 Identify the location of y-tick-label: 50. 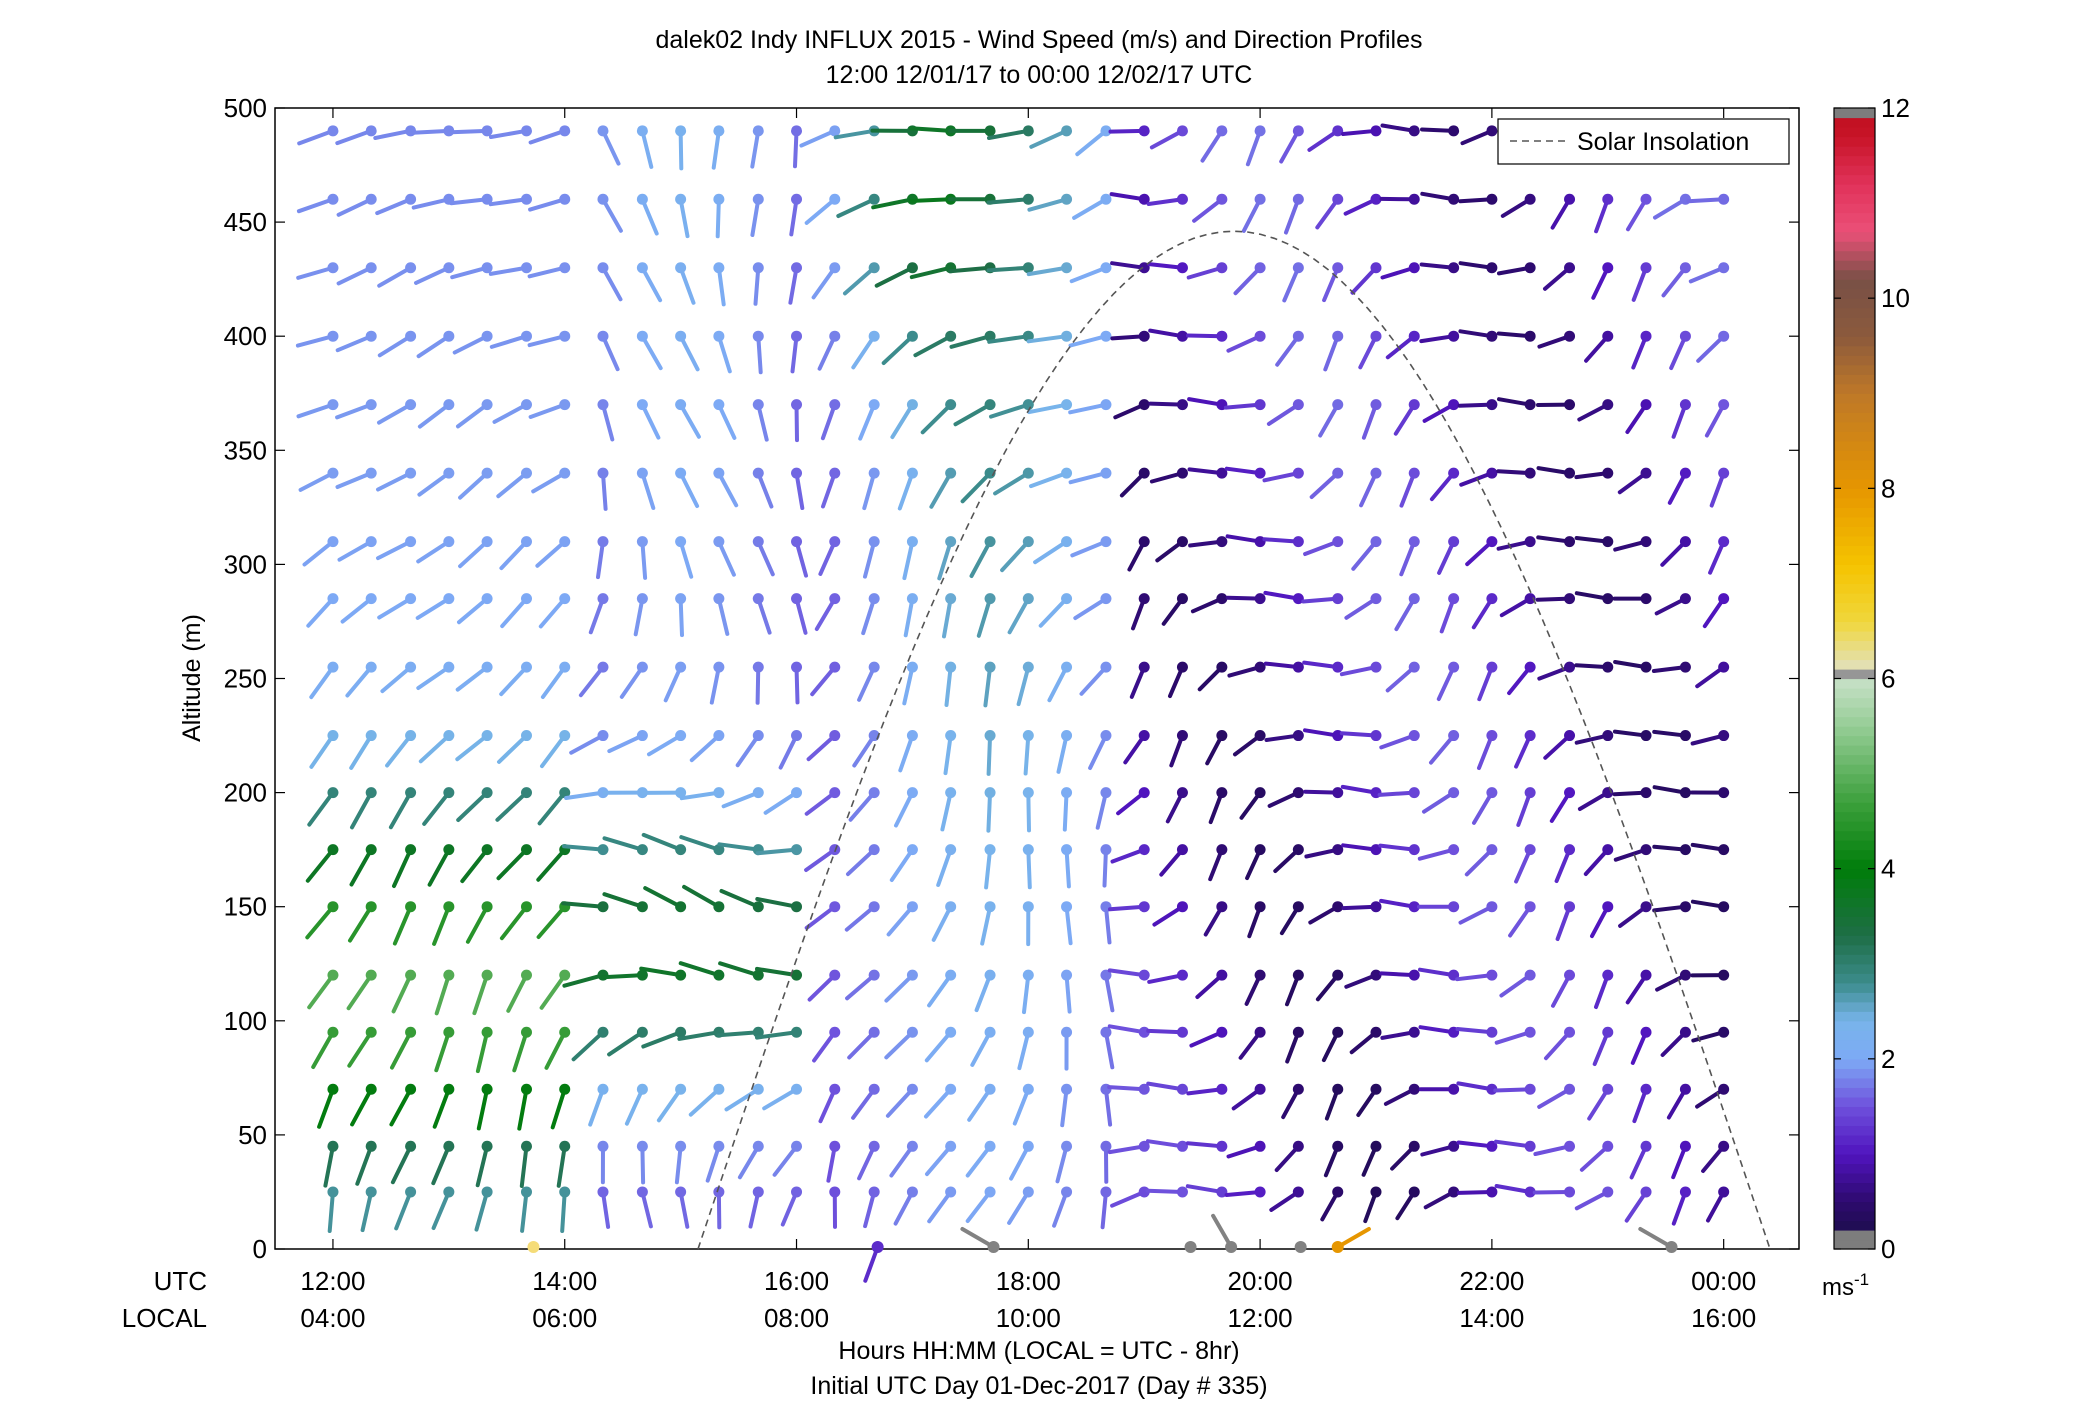
(252, 1135).